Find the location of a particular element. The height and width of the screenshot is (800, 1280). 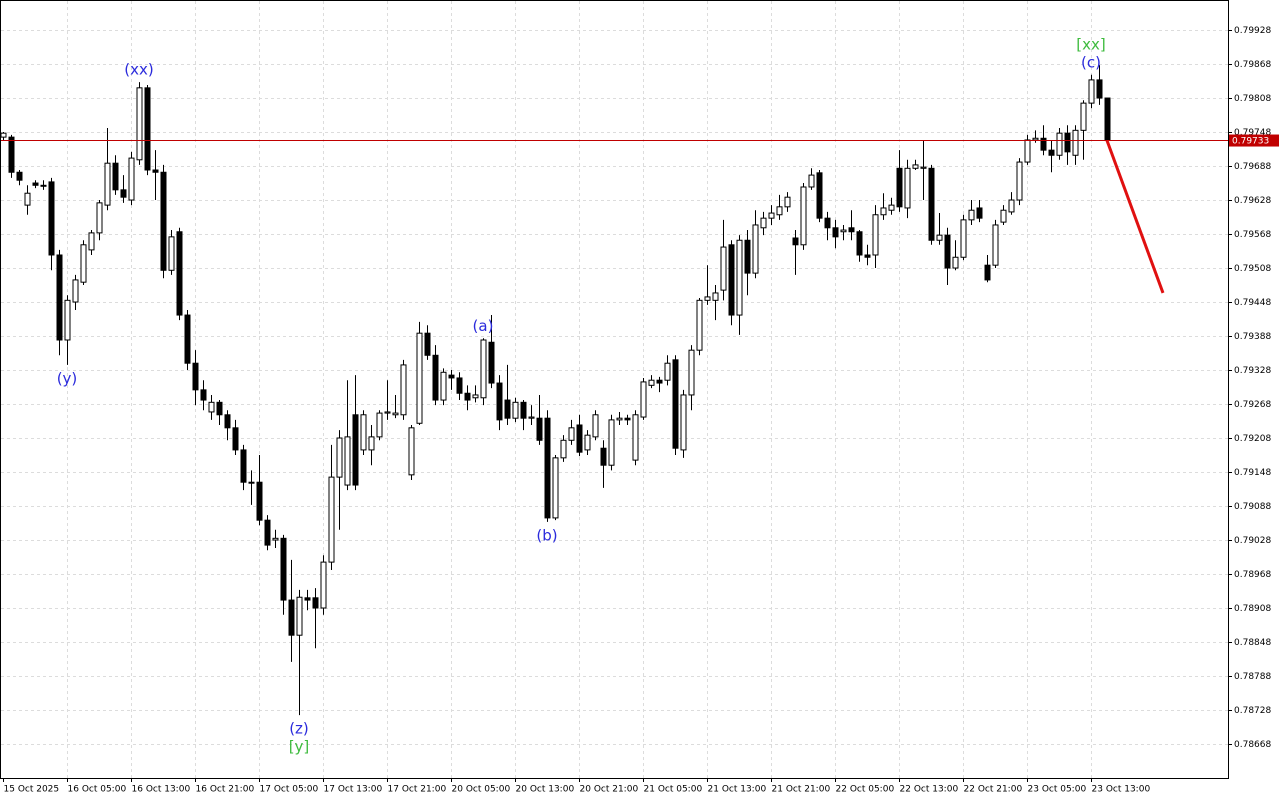

x-tick-label: 23 Oct 05:00 is located at coordinates (1057, 790).